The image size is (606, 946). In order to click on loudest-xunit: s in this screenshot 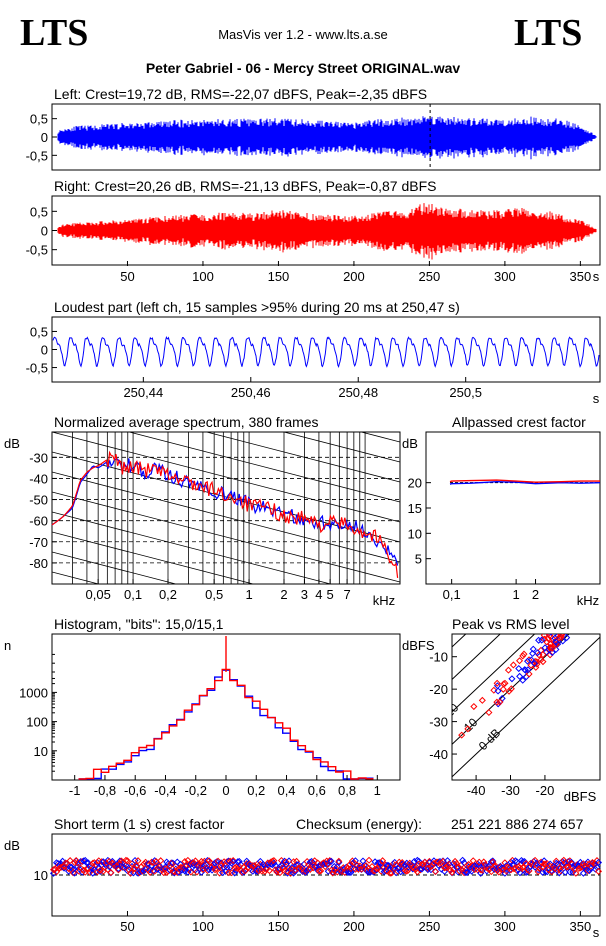, I will do `click(596, 398)`.